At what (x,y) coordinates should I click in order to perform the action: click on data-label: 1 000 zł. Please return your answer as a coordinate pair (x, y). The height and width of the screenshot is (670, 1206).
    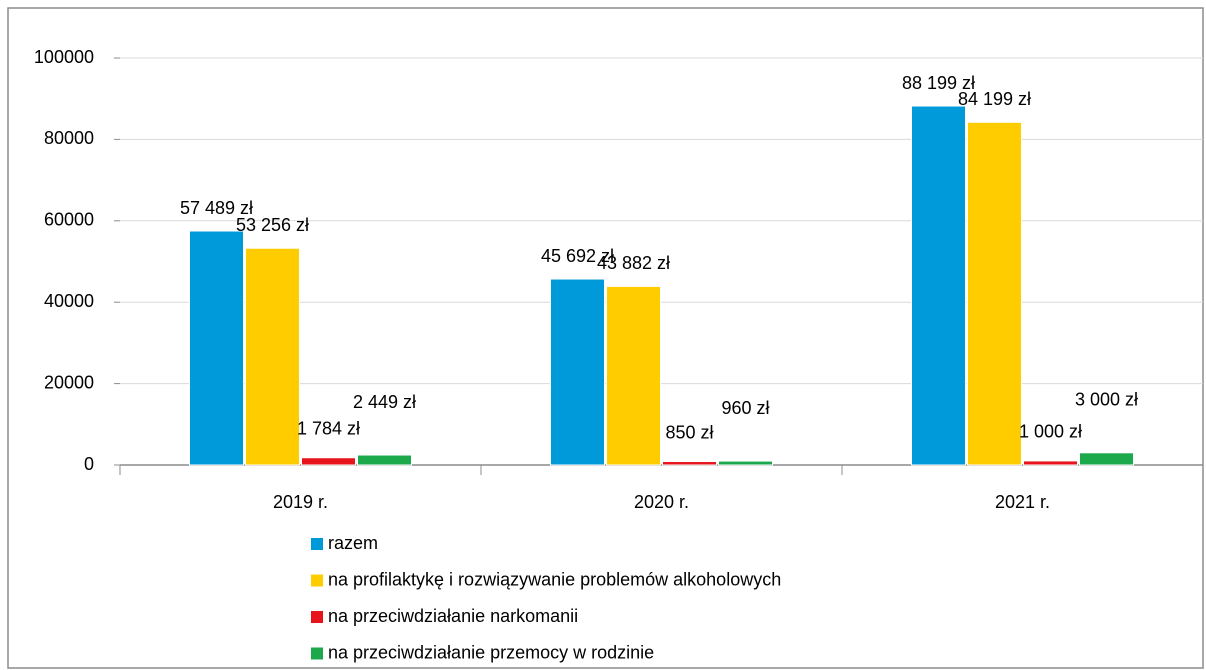
    Looking at the image, I should click on (1050, 432).